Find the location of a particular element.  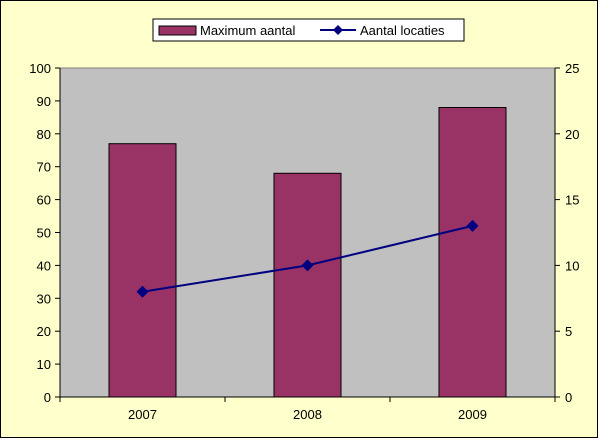

x-tick-label: 2008 is located at coordinates (307, 414).